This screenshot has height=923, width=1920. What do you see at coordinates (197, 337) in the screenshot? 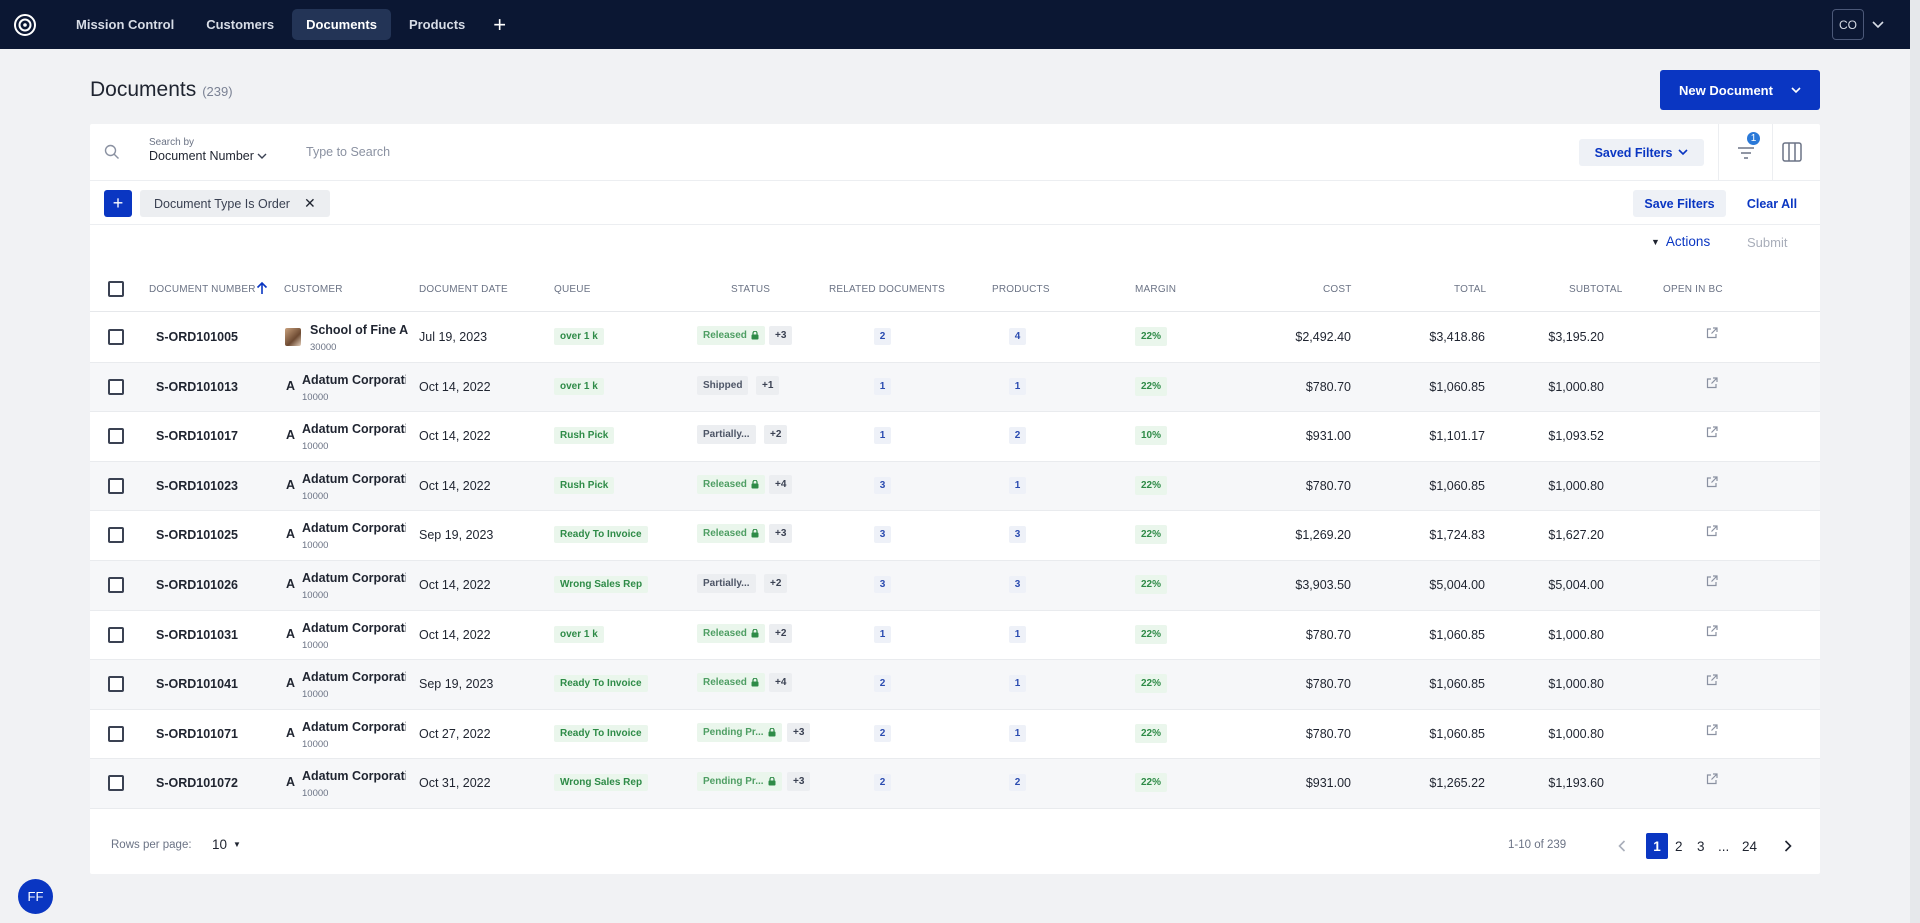
I see `document-number: S-ORD101005` at bounding box center [197, 337].